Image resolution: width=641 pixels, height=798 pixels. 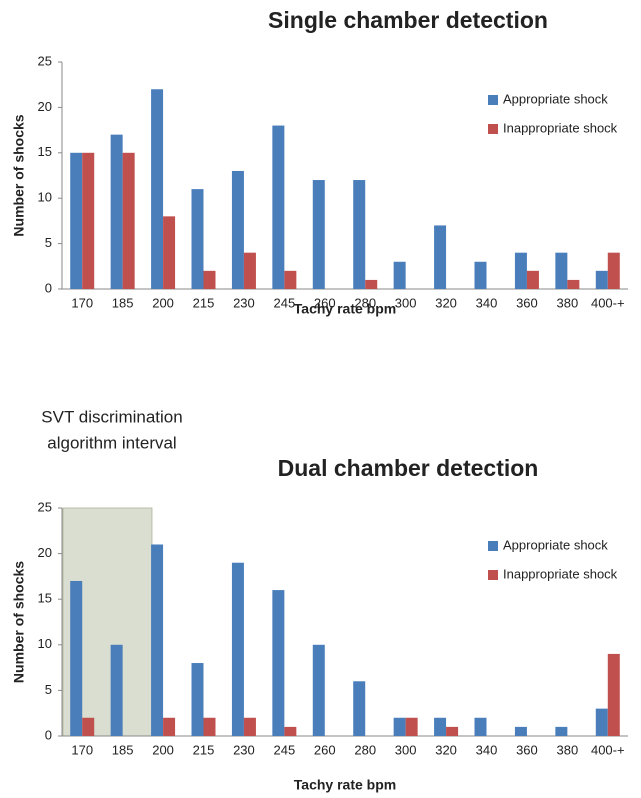 I want to click on x-tick-label: 260, so click(x=325, y=302).